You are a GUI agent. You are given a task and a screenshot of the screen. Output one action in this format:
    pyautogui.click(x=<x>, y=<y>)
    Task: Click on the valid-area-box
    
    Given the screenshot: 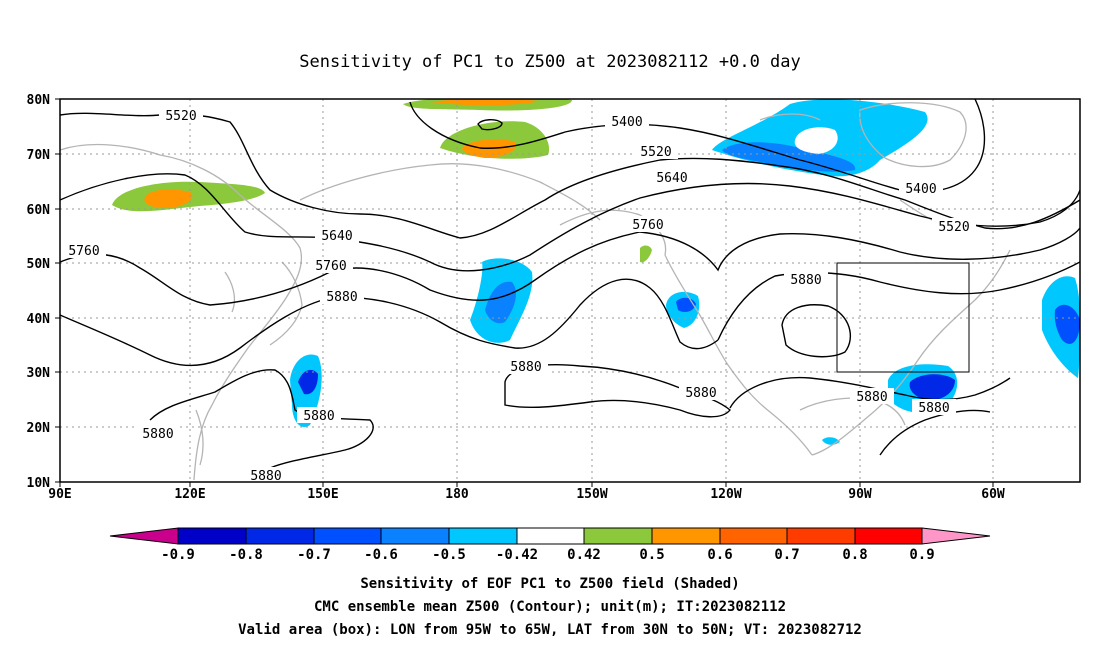 What is the action you would take?
    pyautogui.click(x=903, y=317)
    